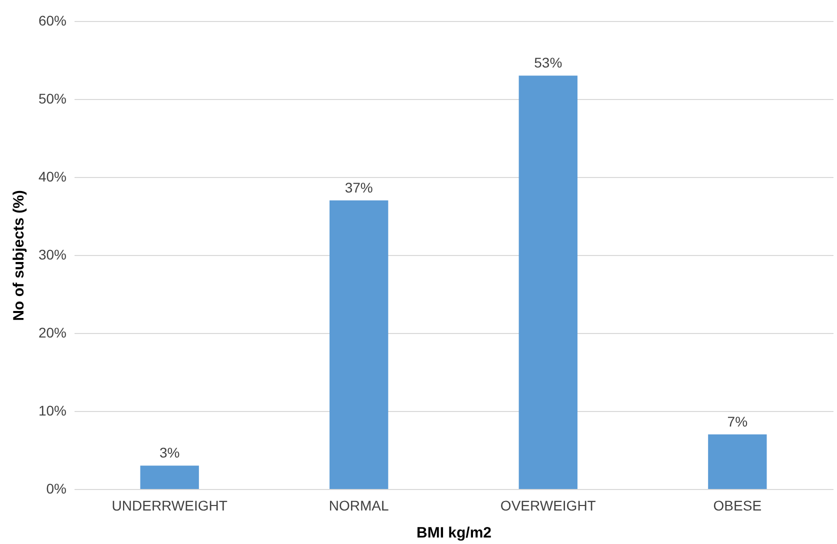 The image size is (837, 544). I want to click on x-tick-label: OBESE, so click(737, 506).